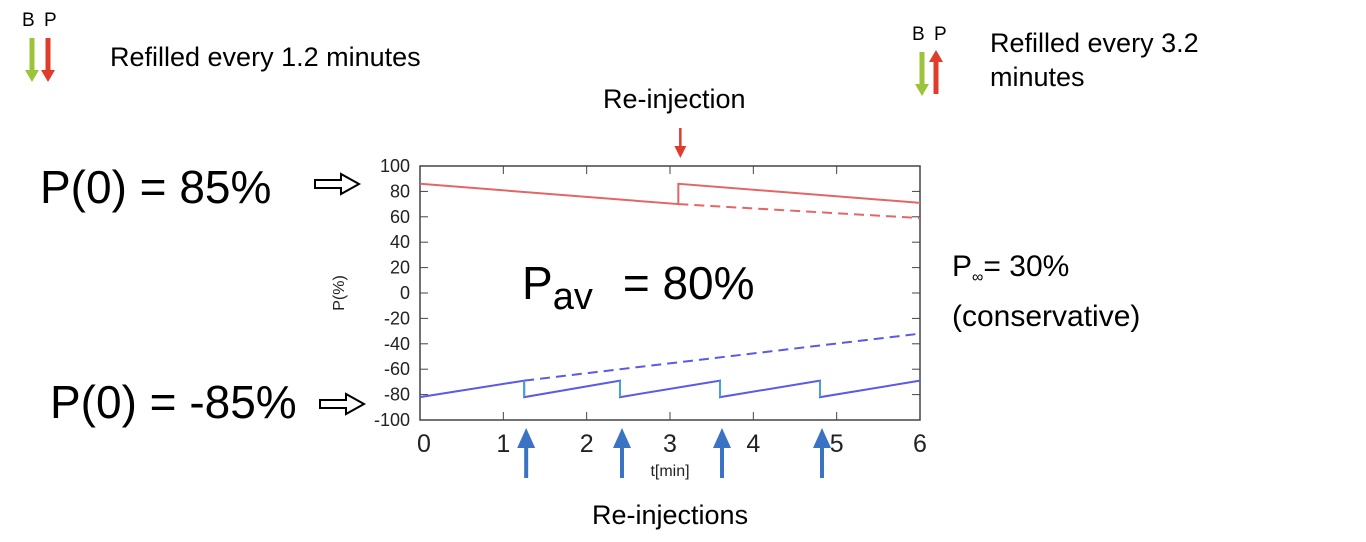  Describe the element at coordinates (40, 20) in the screenshot. I see `bp-label-left: B P` at that location.